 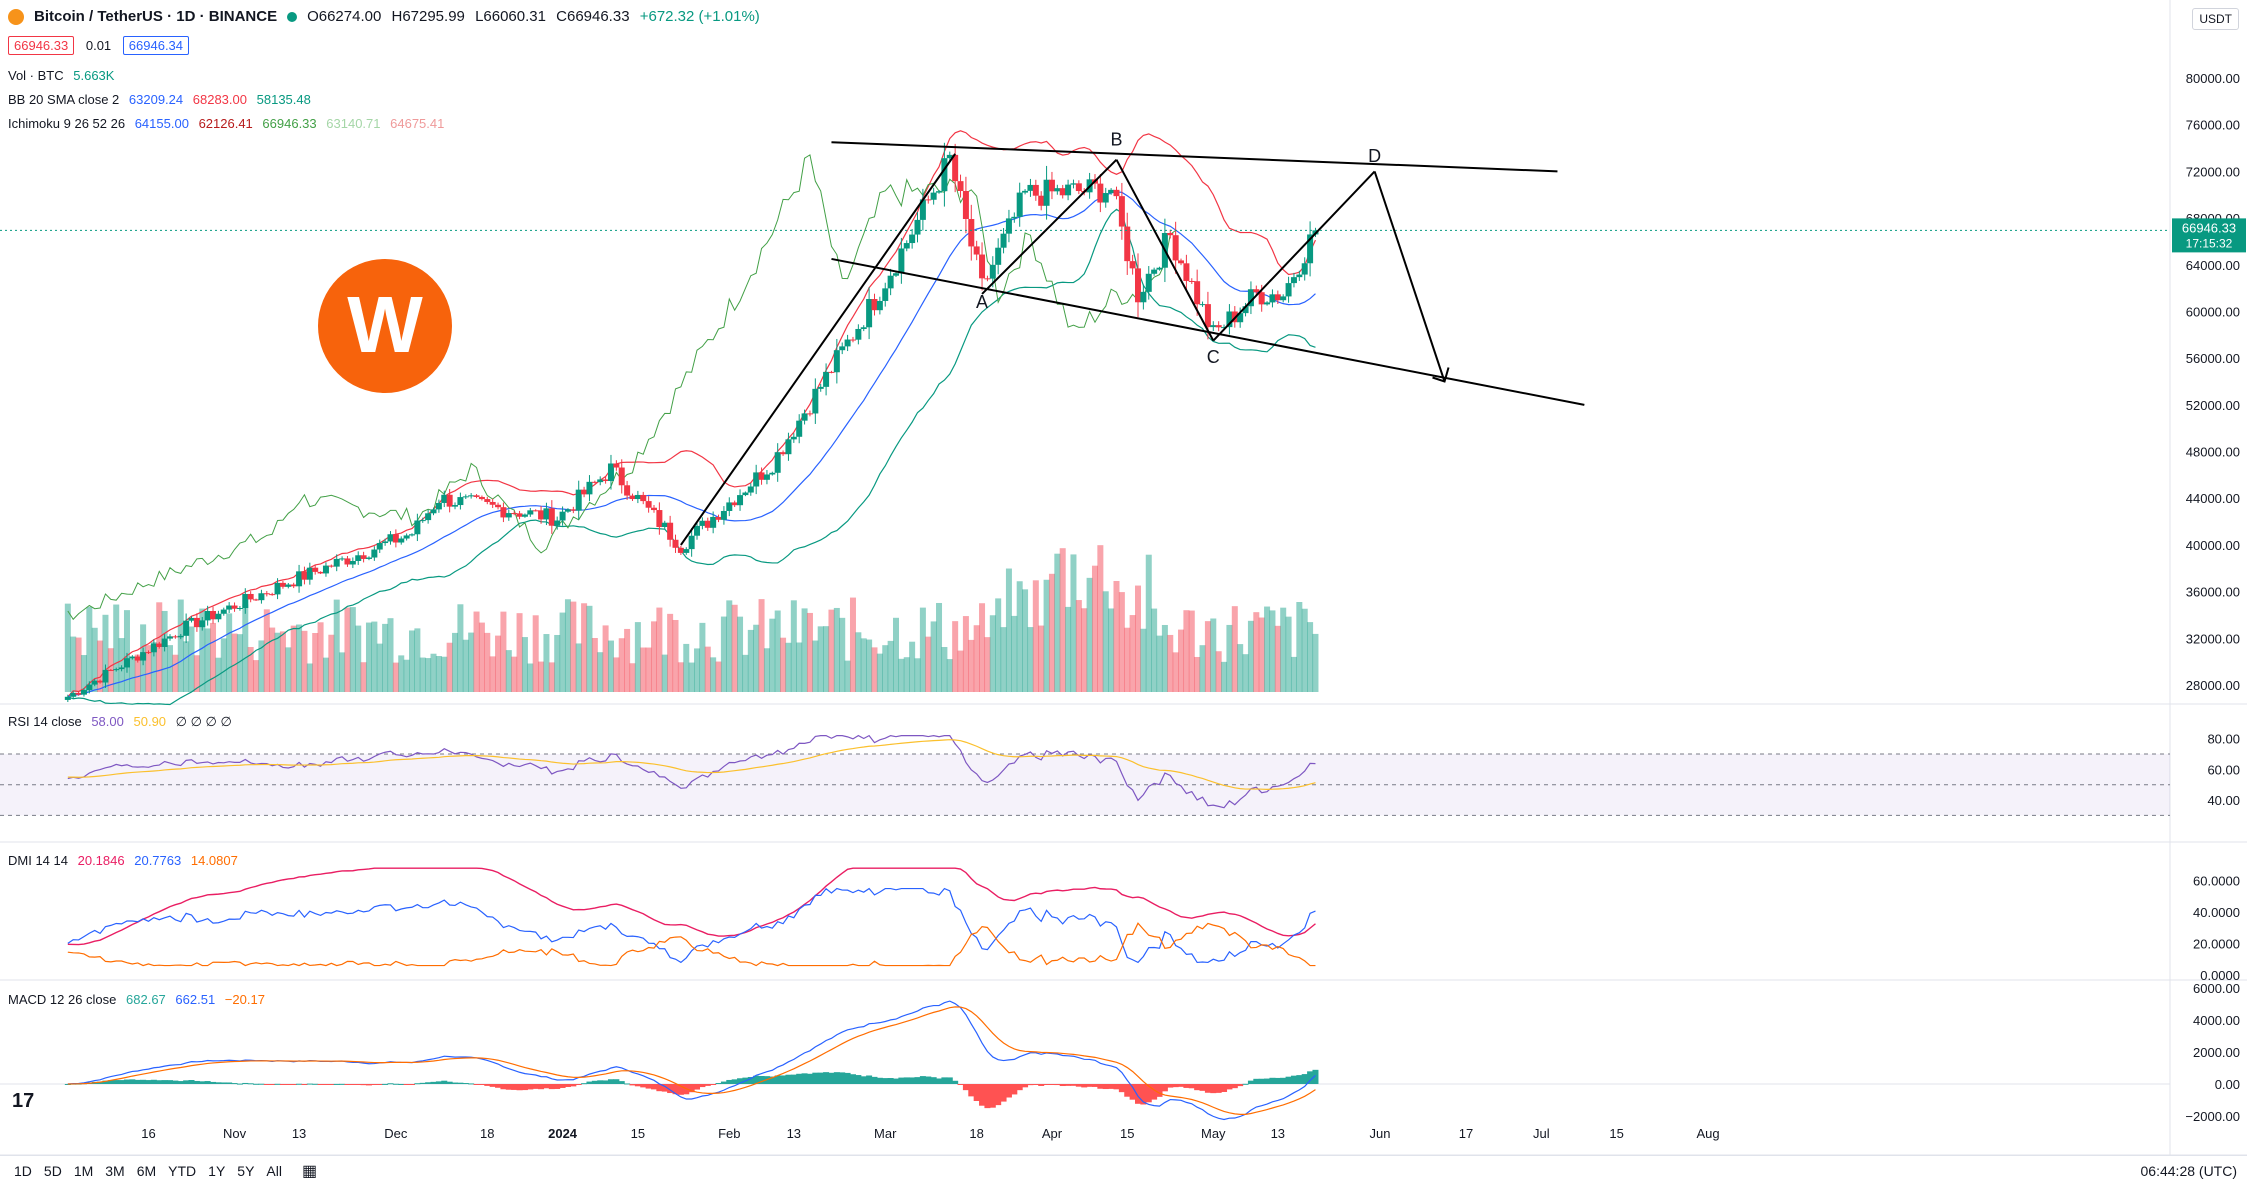 I want to click on brand-logo: W, so click(x=385, y=326).